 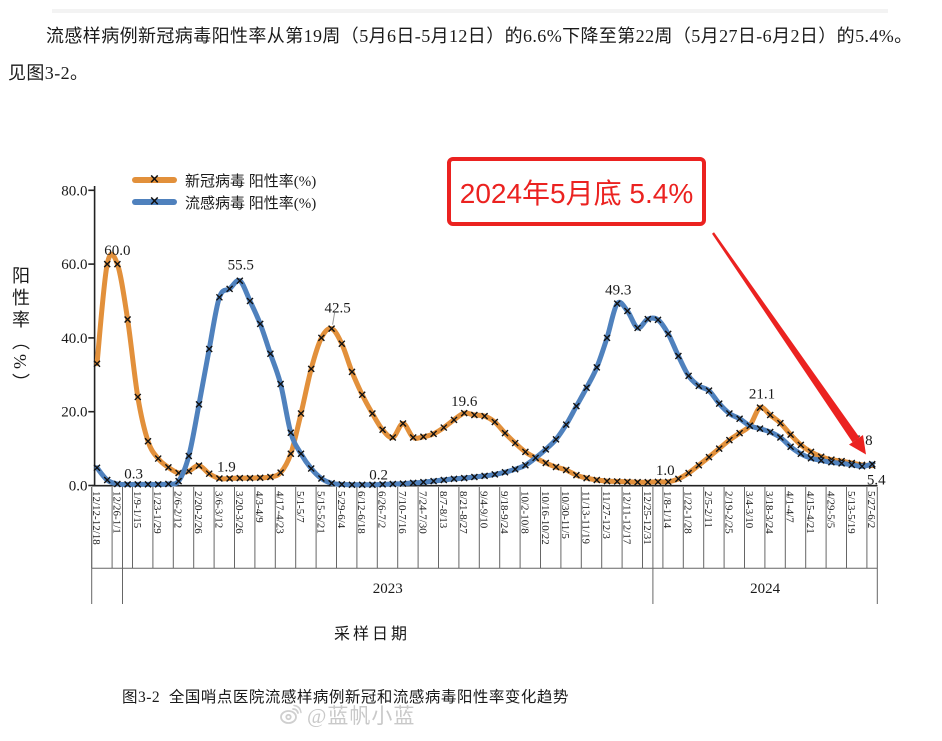 What do you see at coordinates (74, 265) in the screenshot?
I see `y-tick-label: 60.0` at bounding box center [74, 265].